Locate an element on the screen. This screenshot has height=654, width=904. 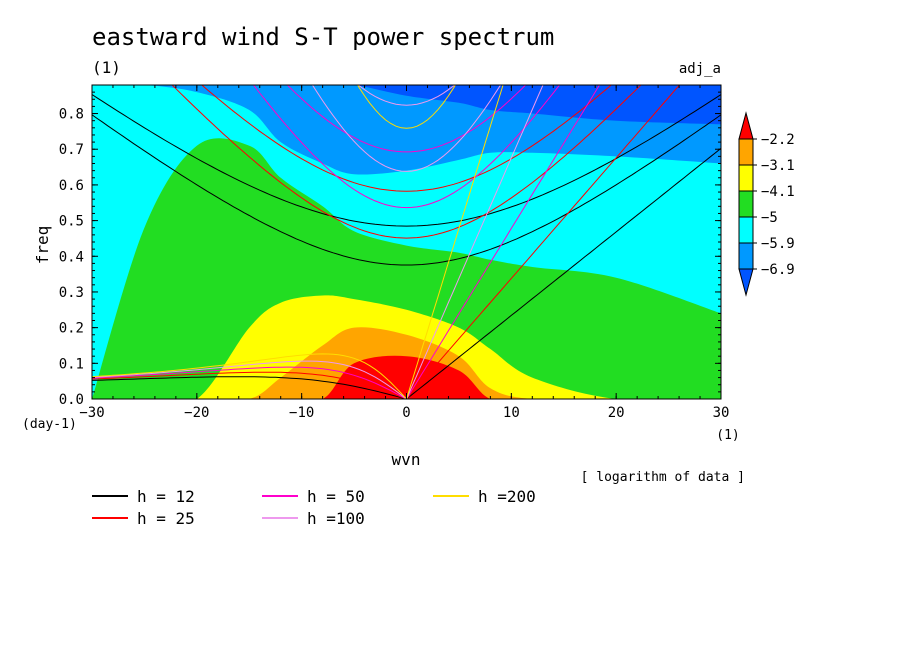
colorbar-label: −4.1 is located at coordinates (778, 192).